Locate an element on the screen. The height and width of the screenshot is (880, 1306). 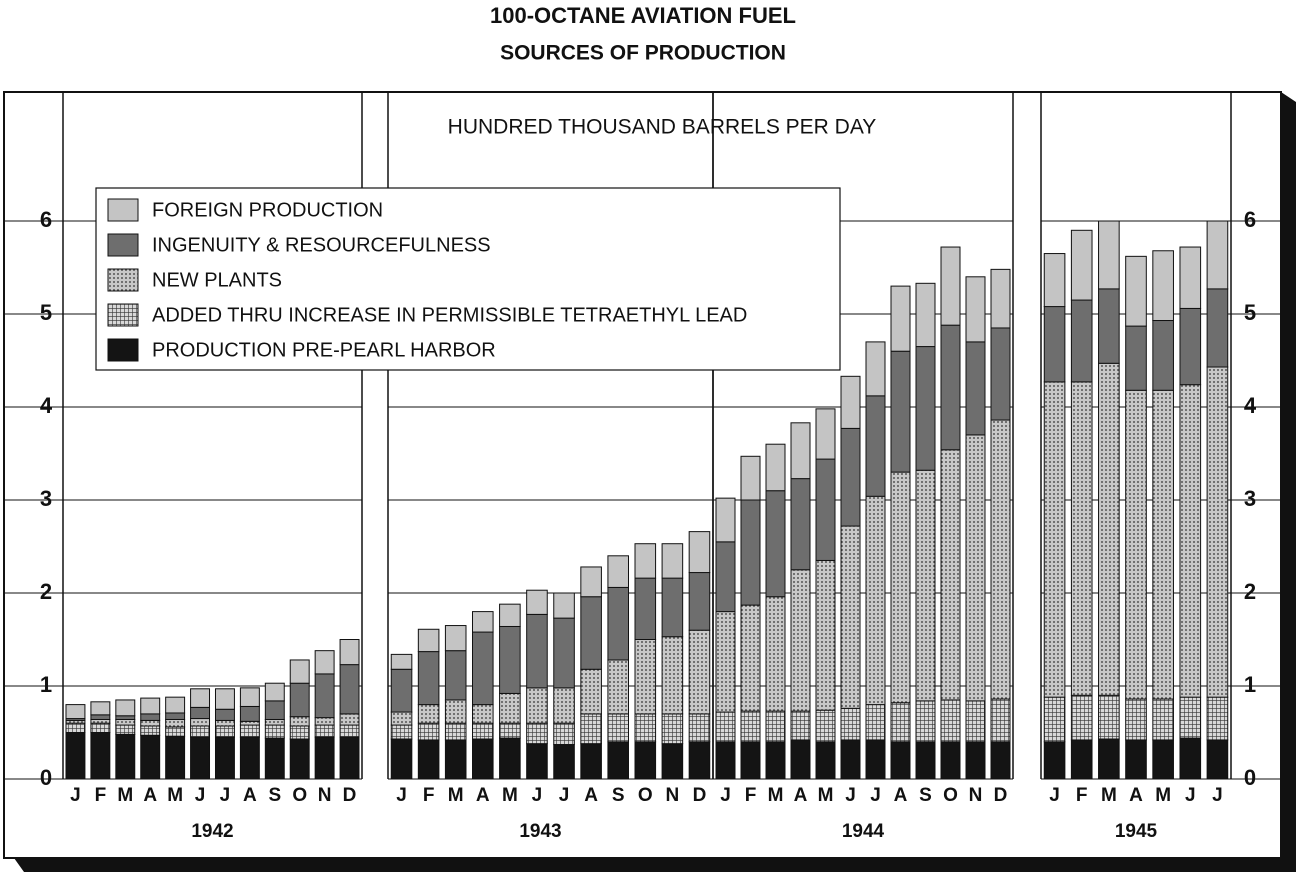
year-label: 1942 is located at coordinates (212, 831).